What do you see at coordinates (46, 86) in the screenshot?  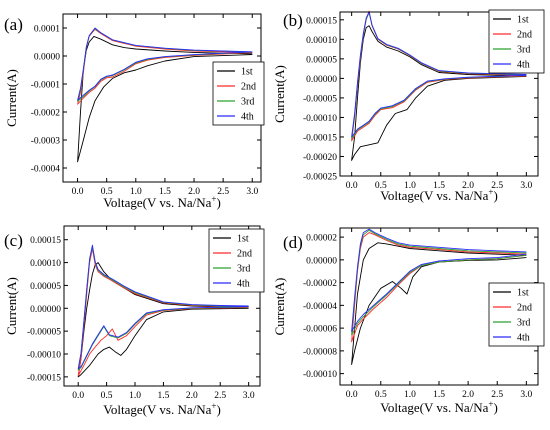 I see `y-tick-label: -0.0001` at bounding box center [46, 86].